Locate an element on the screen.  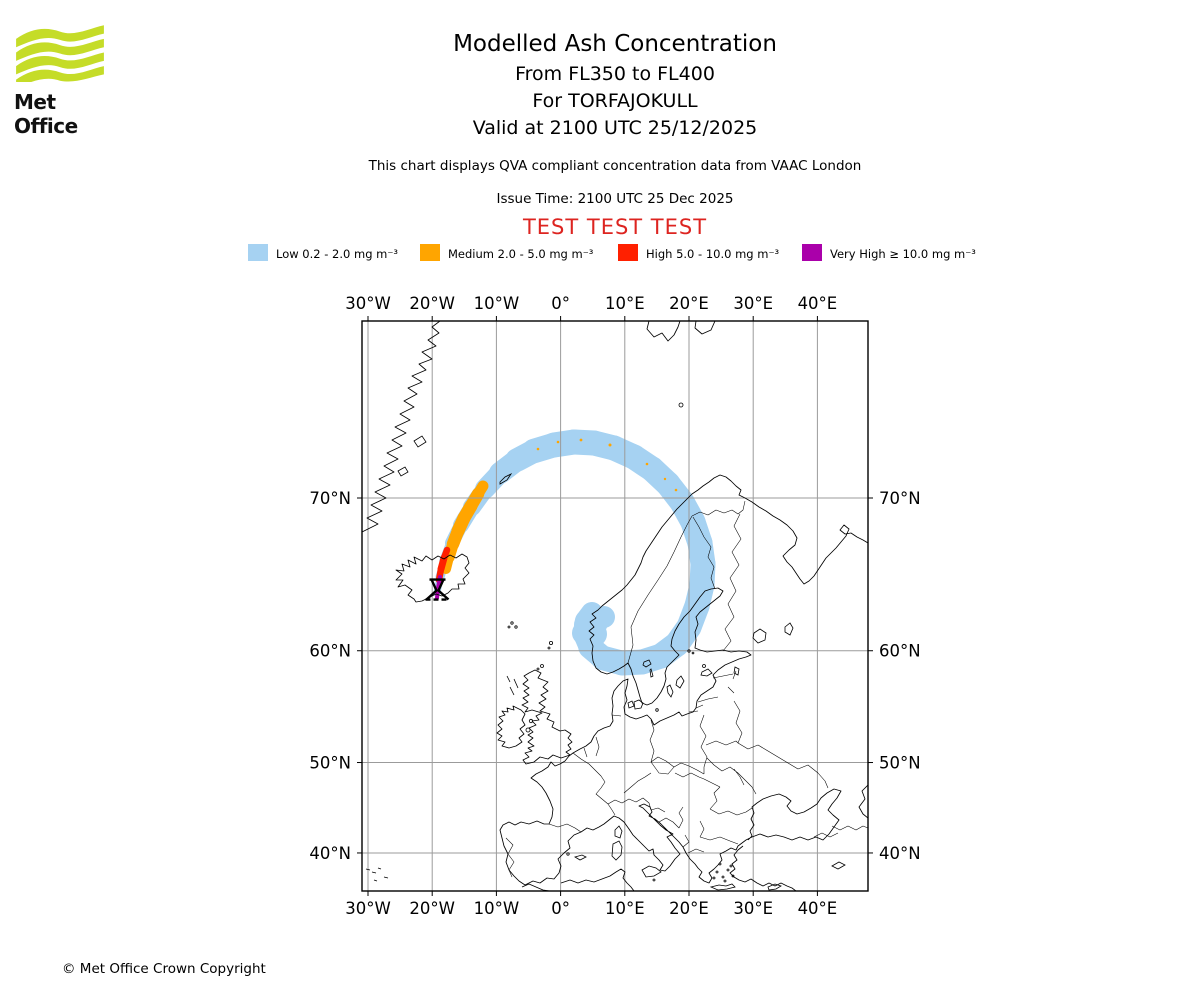
caspian-coast is located at coordinates (863, 801).